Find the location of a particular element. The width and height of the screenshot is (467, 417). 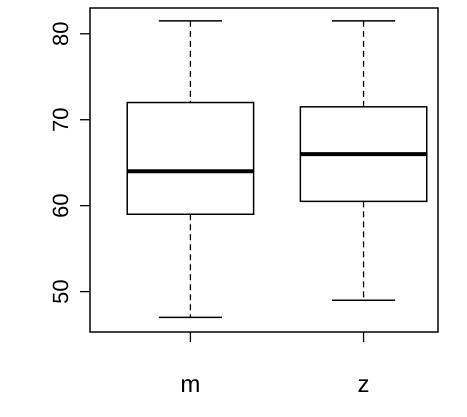

y-tick-label: 80 is located at coordinates (60, 34).